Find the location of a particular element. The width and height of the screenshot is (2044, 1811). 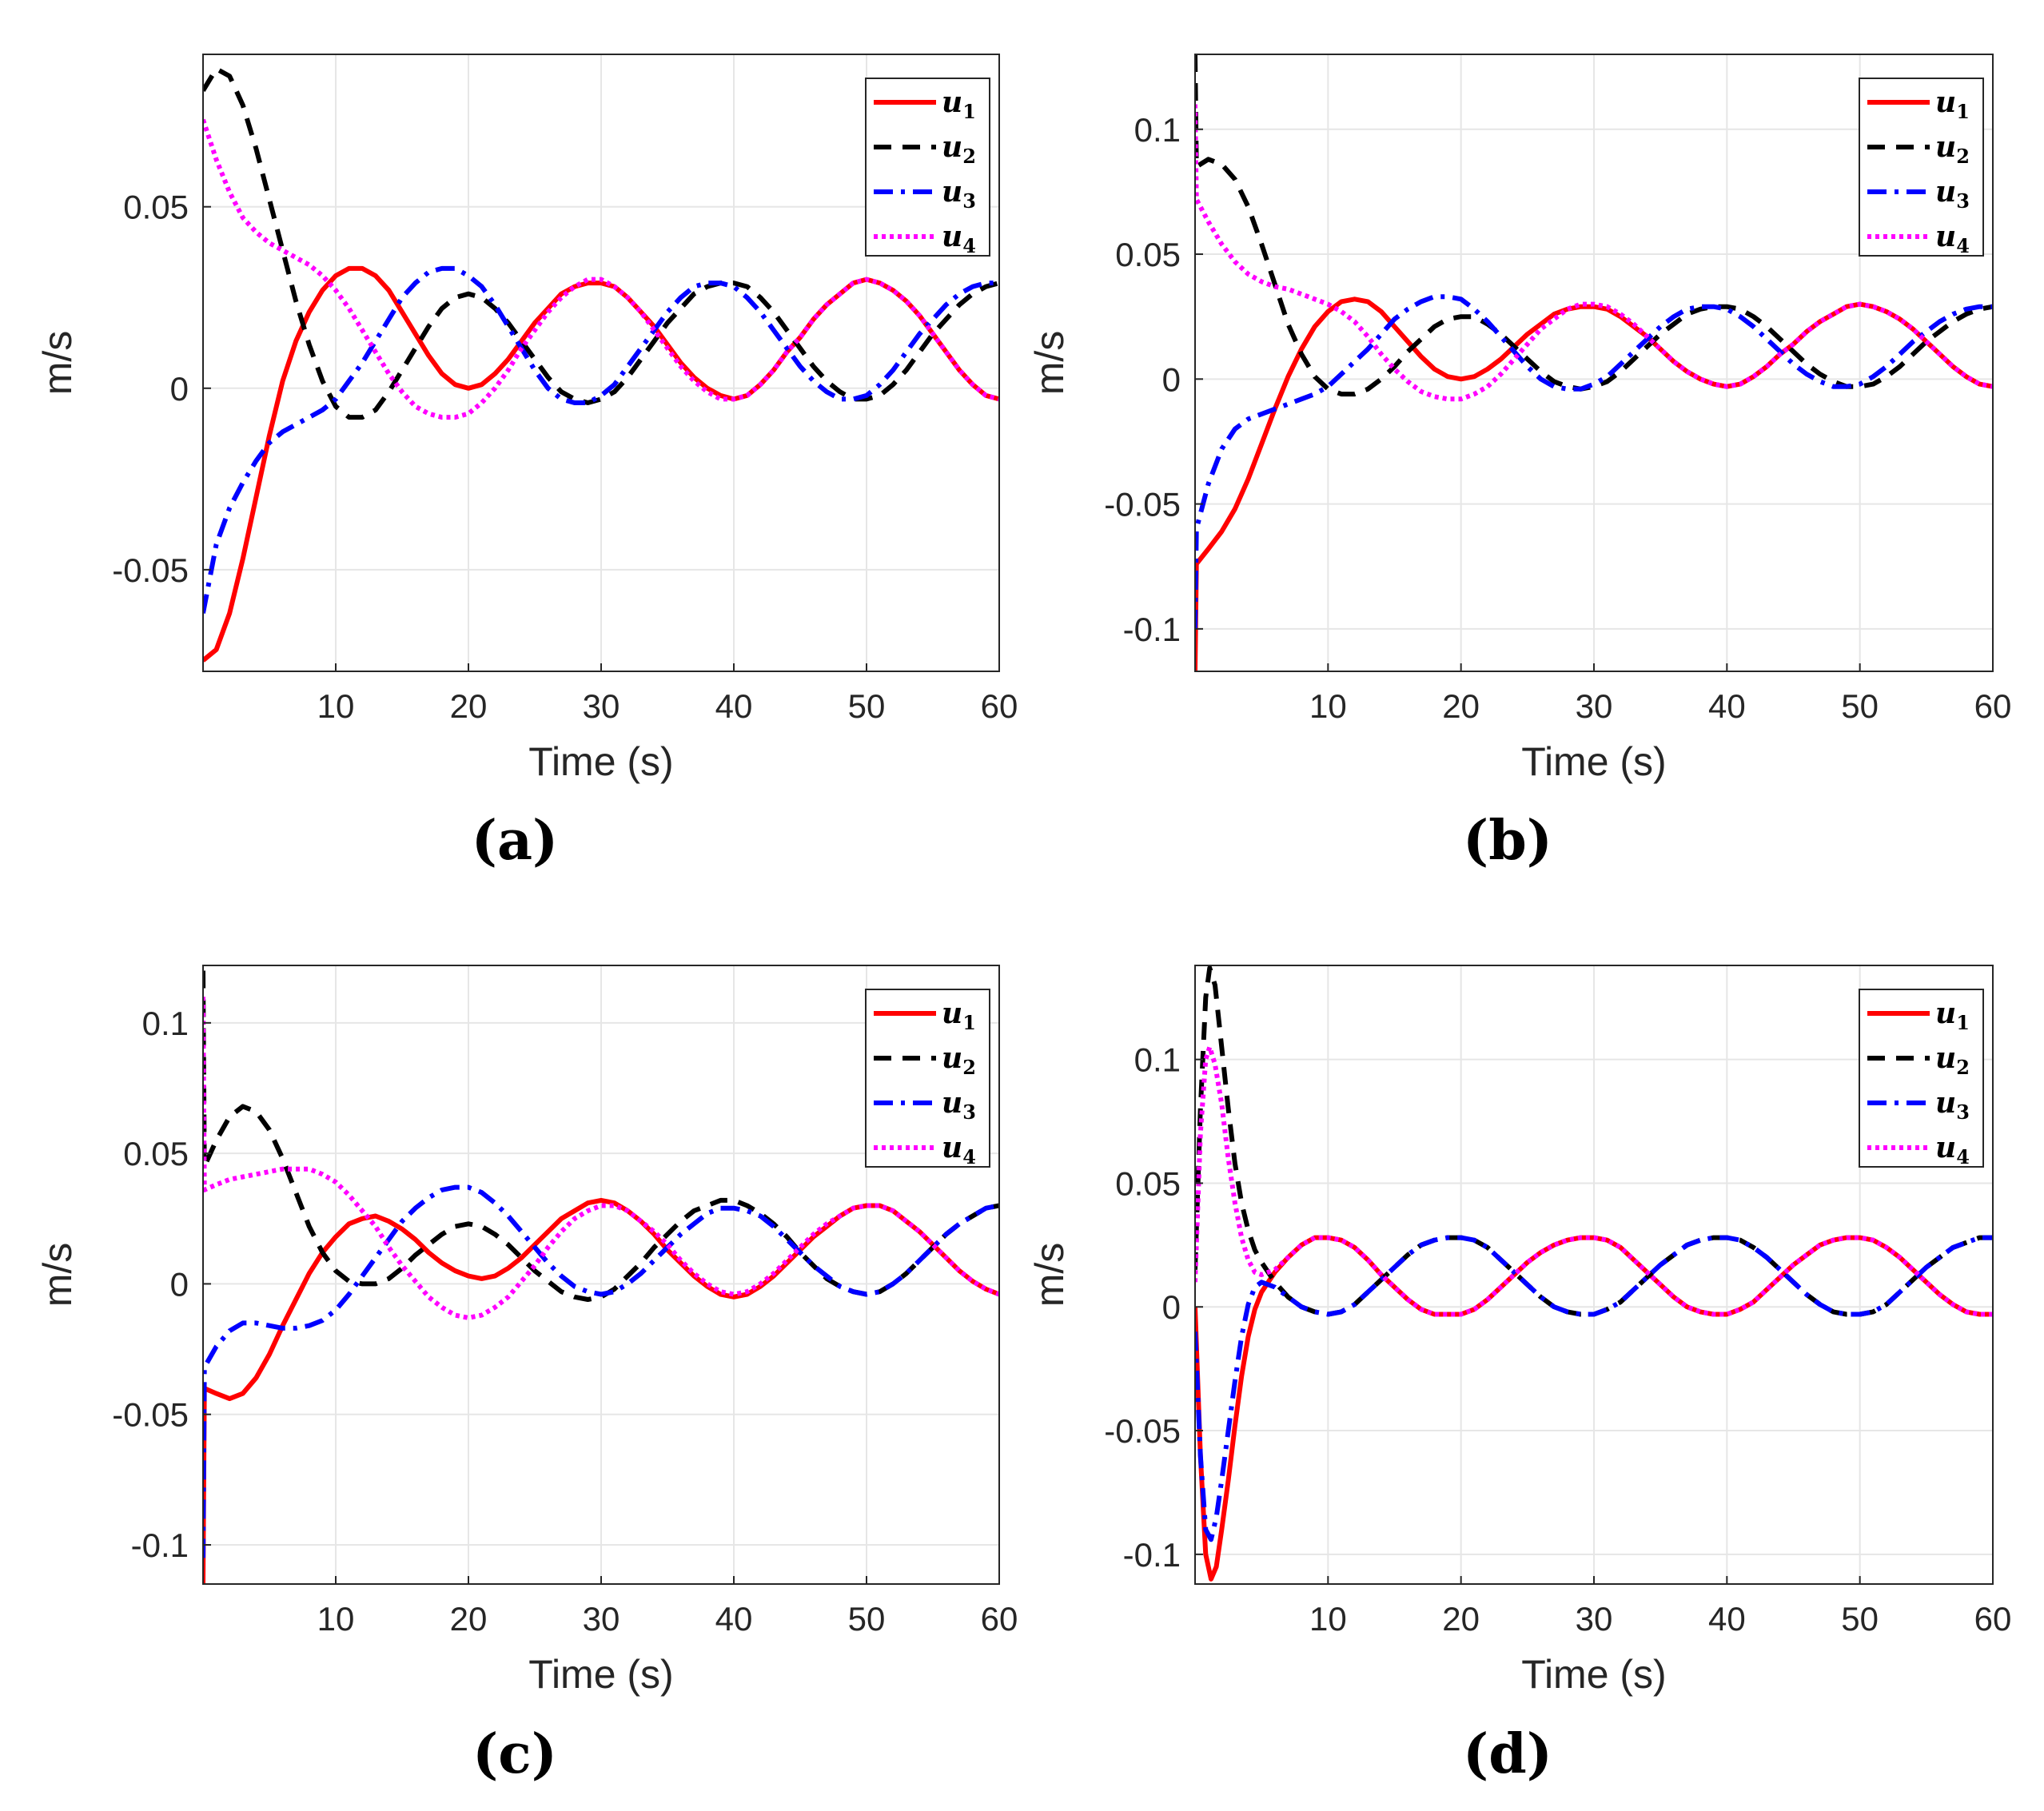

panel-label: (c) is located at coordinates (514, 1754).